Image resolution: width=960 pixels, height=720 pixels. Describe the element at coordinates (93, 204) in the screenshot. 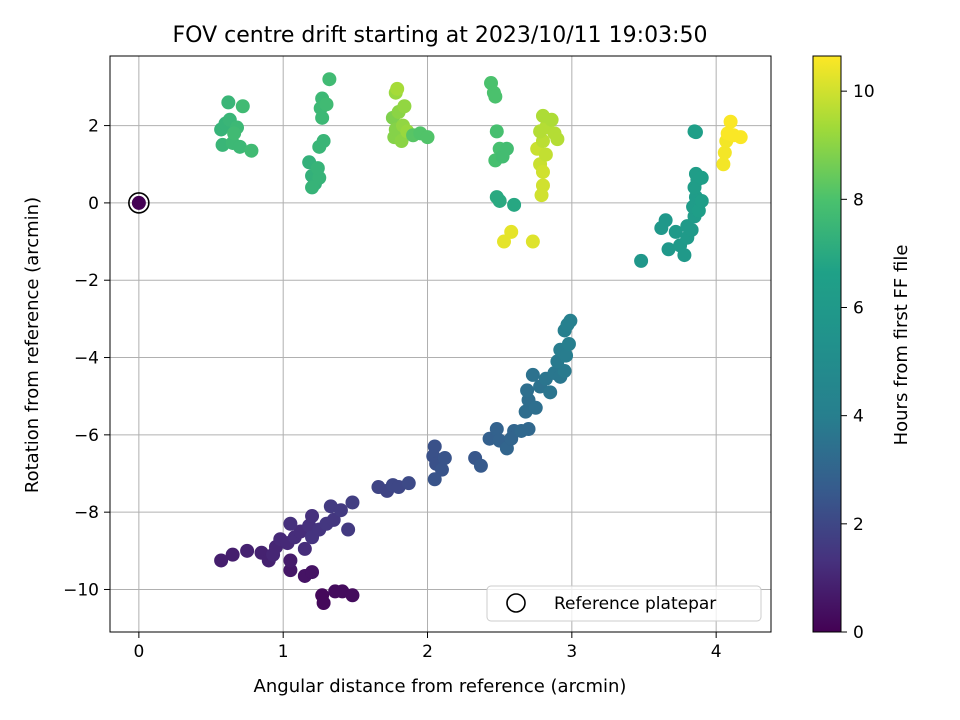

I see `y-tick-label: 0` at that location.